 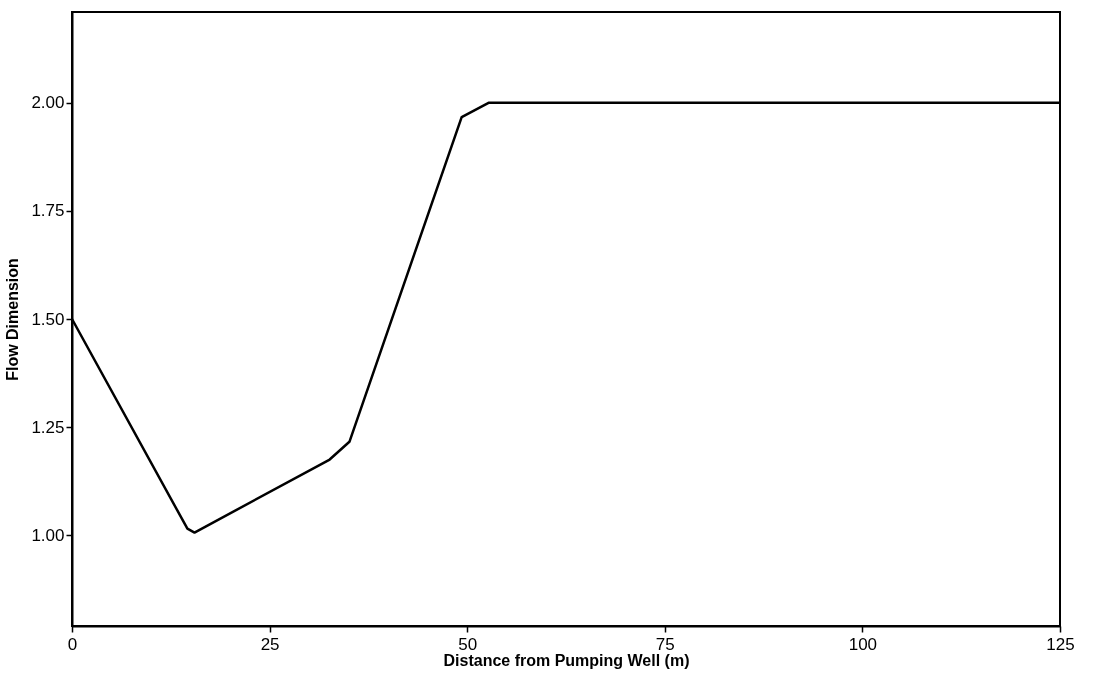 What do you see at coordinates (270, 644) in the screenshot?
I see `x-tick-label: 25` at bounding box center [270, 644].